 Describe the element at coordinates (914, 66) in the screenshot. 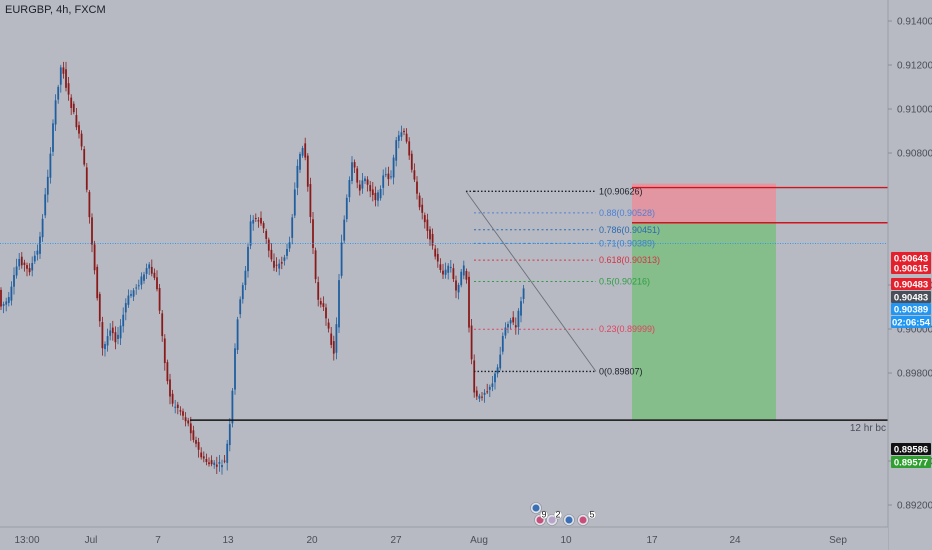

I see `price-tick-label: 0.91200` at that location.